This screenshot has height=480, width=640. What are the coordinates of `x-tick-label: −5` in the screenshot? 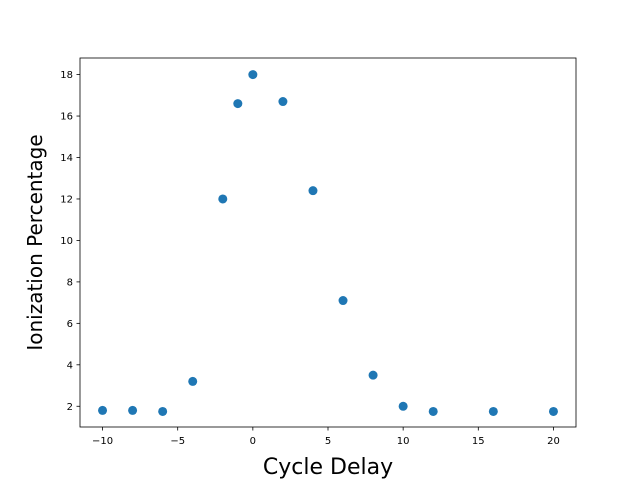 It's located at (177, 441).